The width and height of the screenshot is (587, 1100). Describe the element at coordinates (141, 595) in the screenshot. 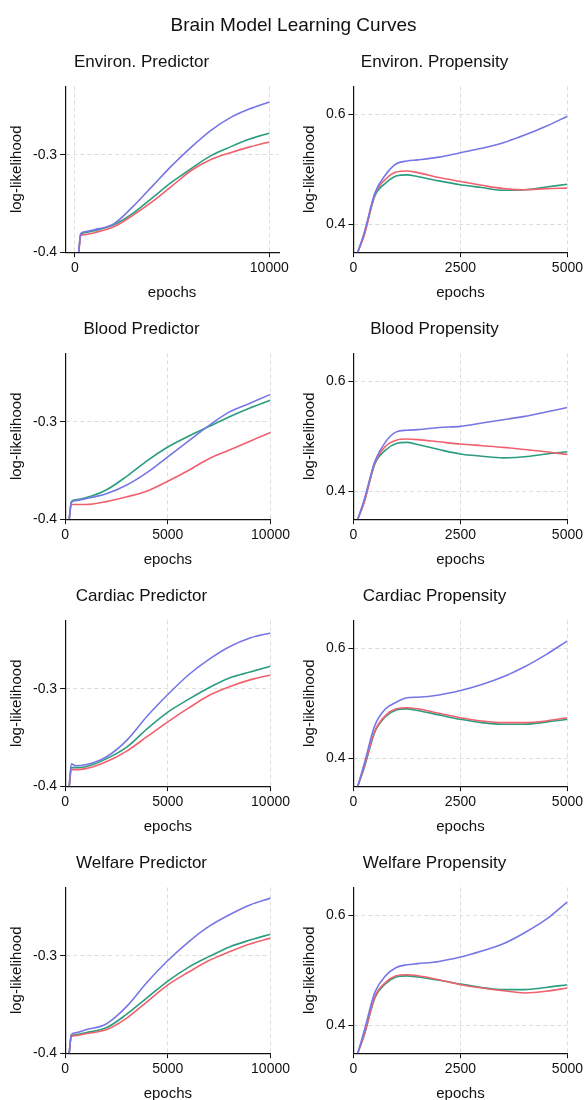

I see `chart-title: Cardiac Predictor` at that location.